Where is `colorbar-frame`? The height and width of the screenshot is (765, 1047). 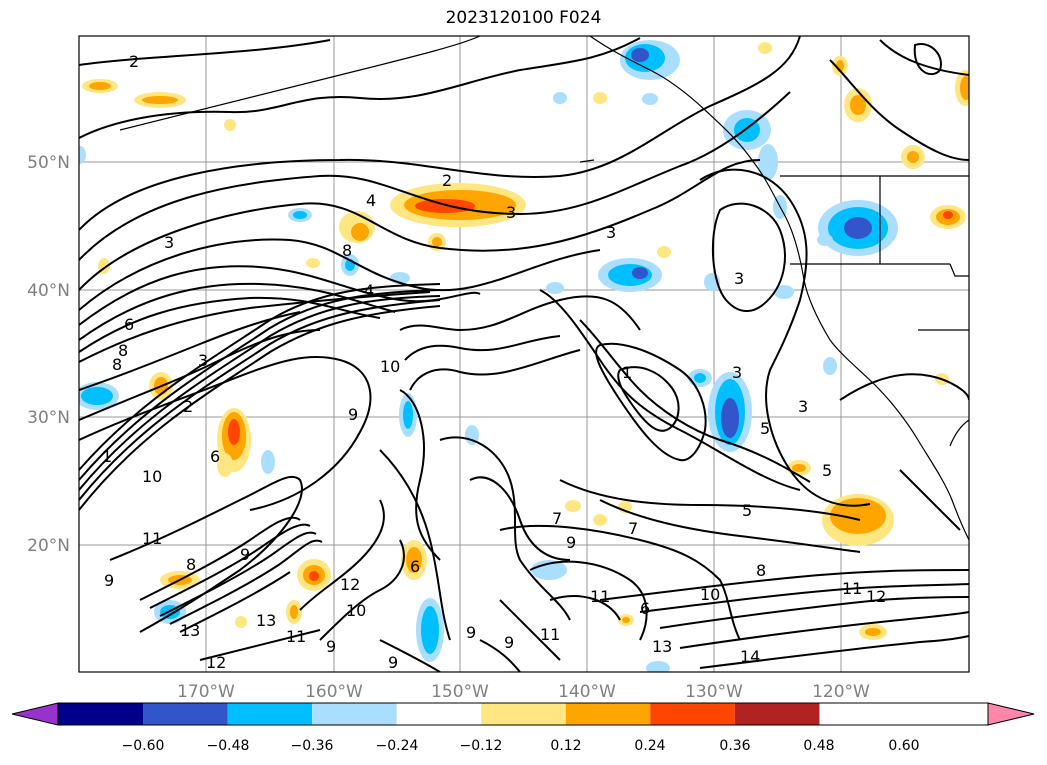
colorbar-frame is located at coordinates (523, 714).